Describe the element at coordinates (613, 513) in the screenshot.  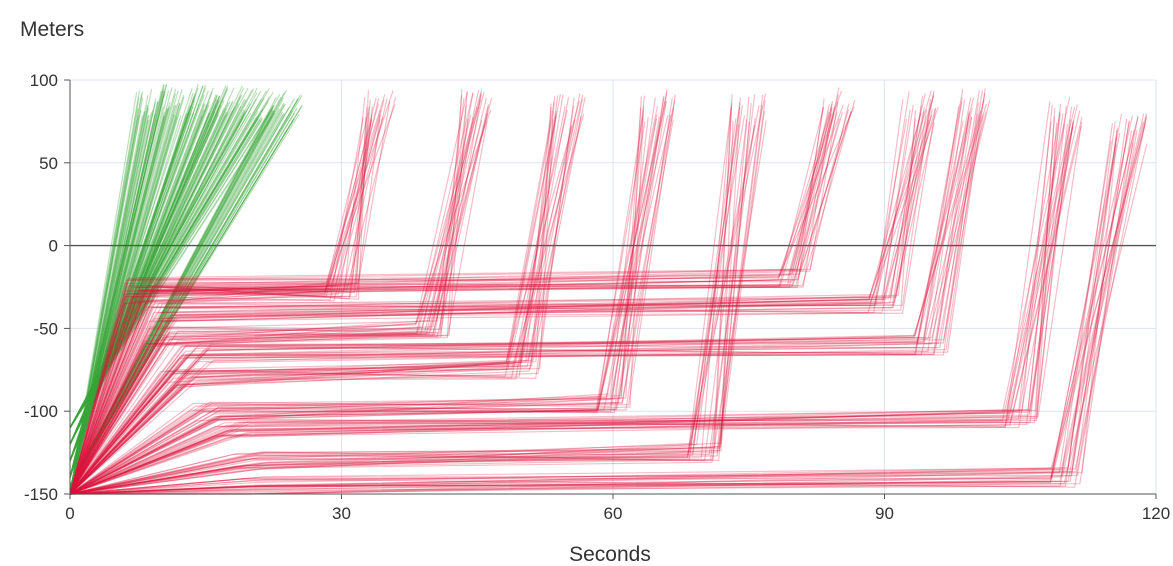
I see `x-tick-label: 60` at that location.